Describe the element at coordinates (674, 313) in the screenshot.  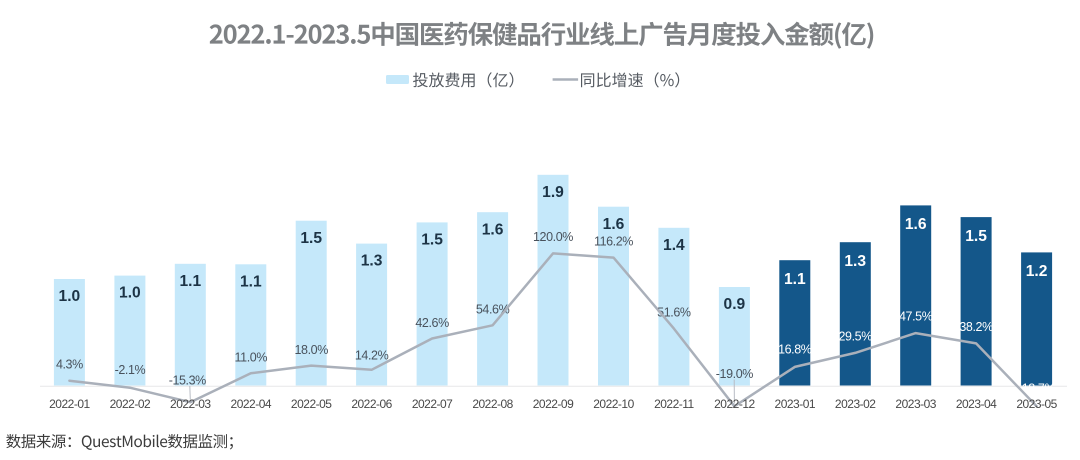
I see `svg-text: 51.6%` at that location.